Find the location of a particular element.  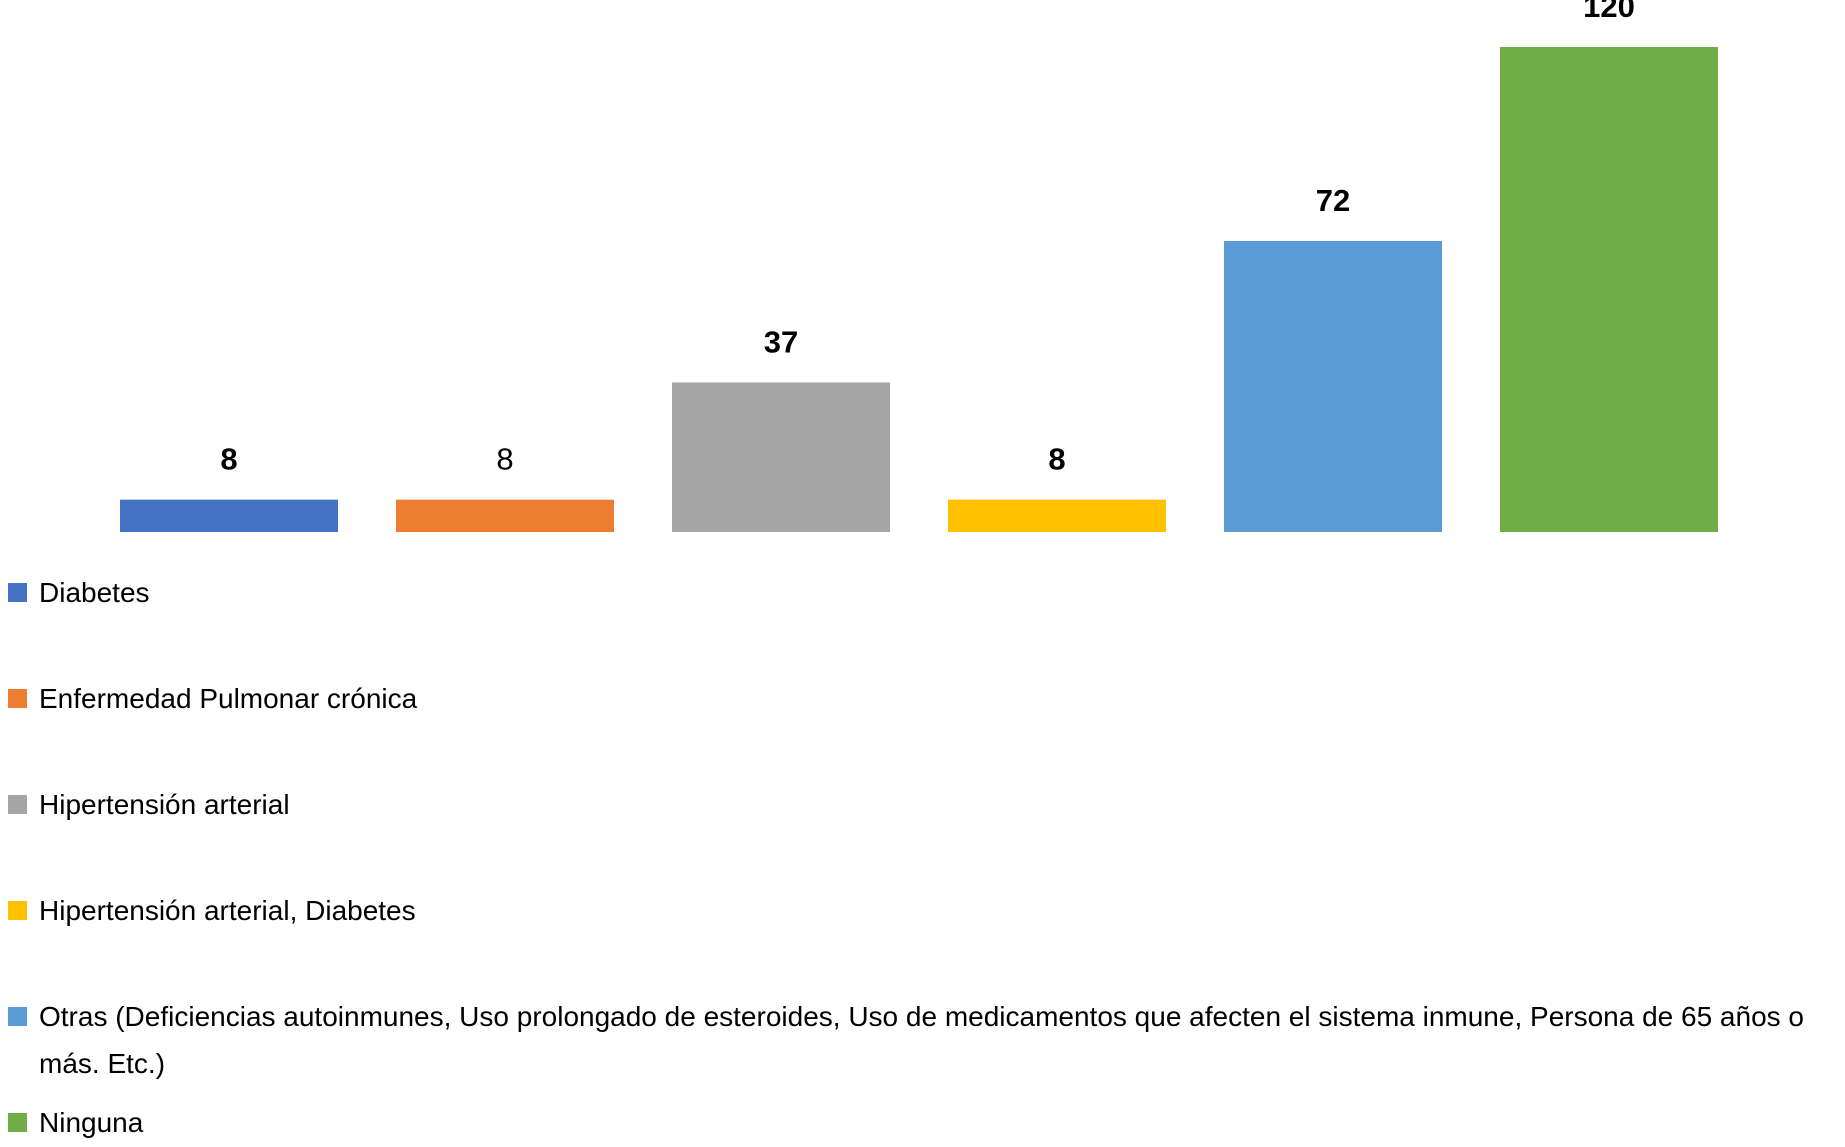

legend-item: Hipertensión arterial is located at coordinates (923, 804).